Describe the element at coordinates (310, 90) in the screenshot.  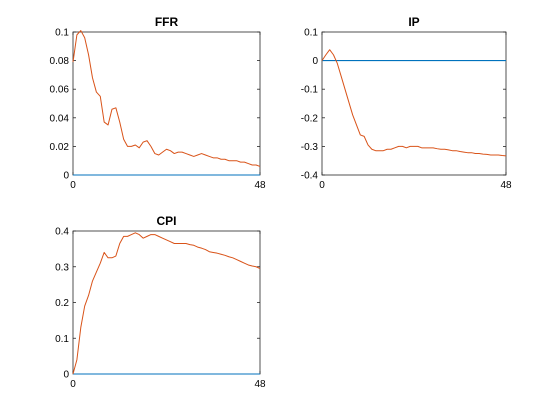
I see `ip-ytick-label: -0.1` at that location.